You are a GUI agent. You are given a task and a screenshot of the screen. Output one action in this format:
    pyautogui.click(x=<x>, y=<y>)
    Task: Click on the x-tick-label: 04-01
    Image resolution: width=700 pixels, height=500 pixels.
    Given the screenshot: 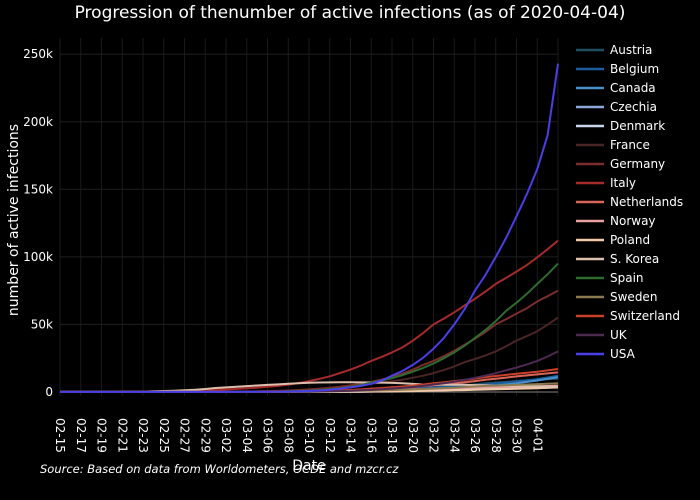 What is the action you would take?
    pyautogui.click(x=537, y=435)
    